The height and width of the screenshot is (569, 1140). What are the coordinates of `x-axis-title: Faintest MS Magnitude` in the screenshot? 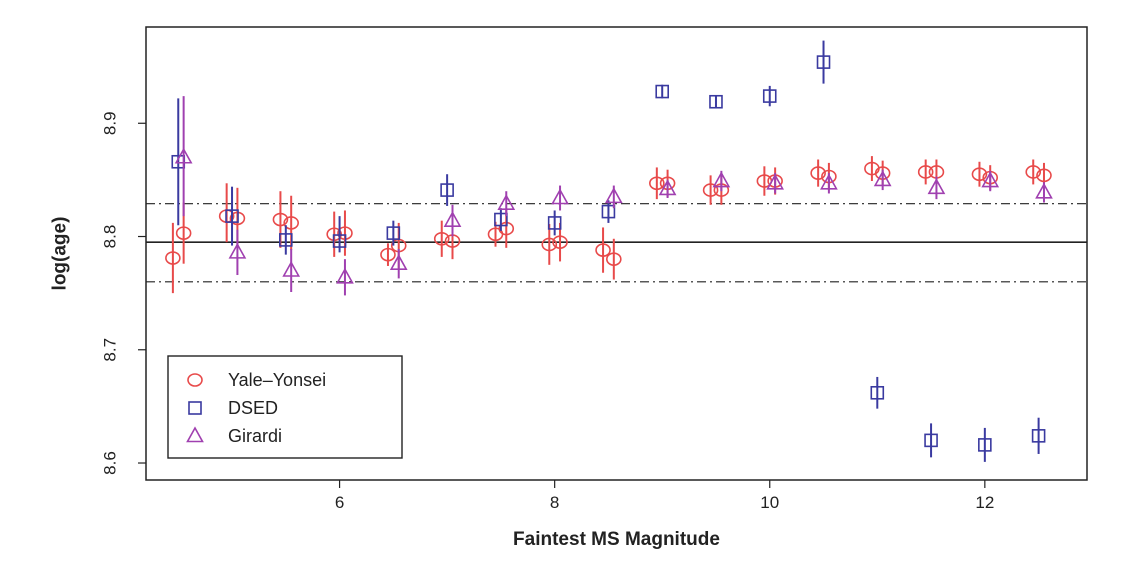 It's located at (616, 539).